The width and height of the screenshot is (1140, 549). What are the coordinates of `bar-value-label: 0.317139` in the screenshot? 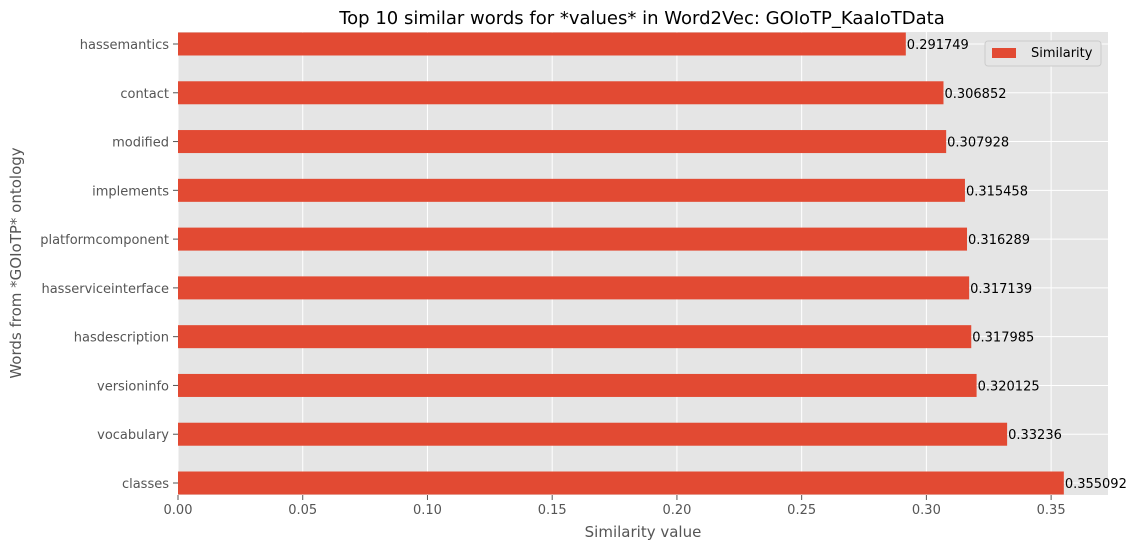 It's located at (1001, 289).